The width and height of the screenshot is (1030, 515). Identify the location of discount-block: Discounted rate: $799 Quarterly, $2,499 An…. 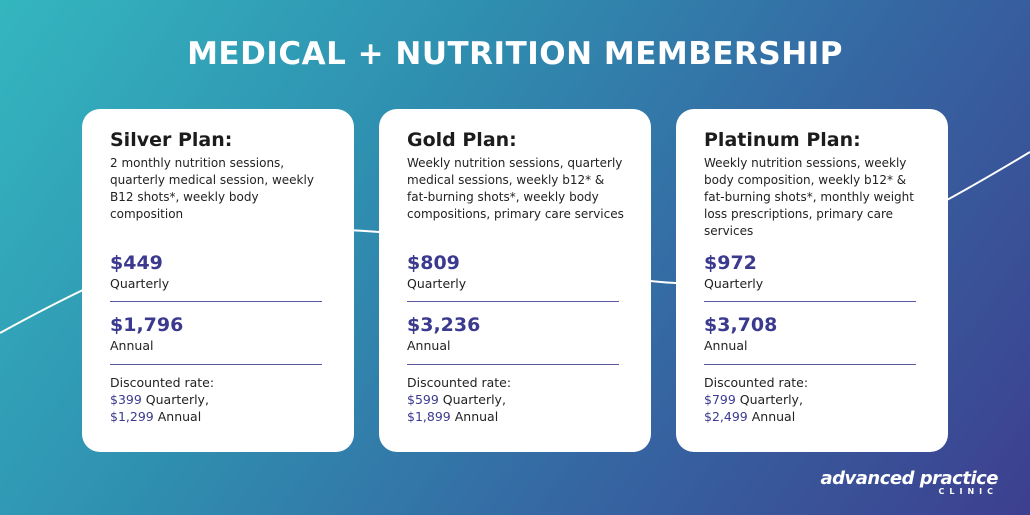
(814, 399).